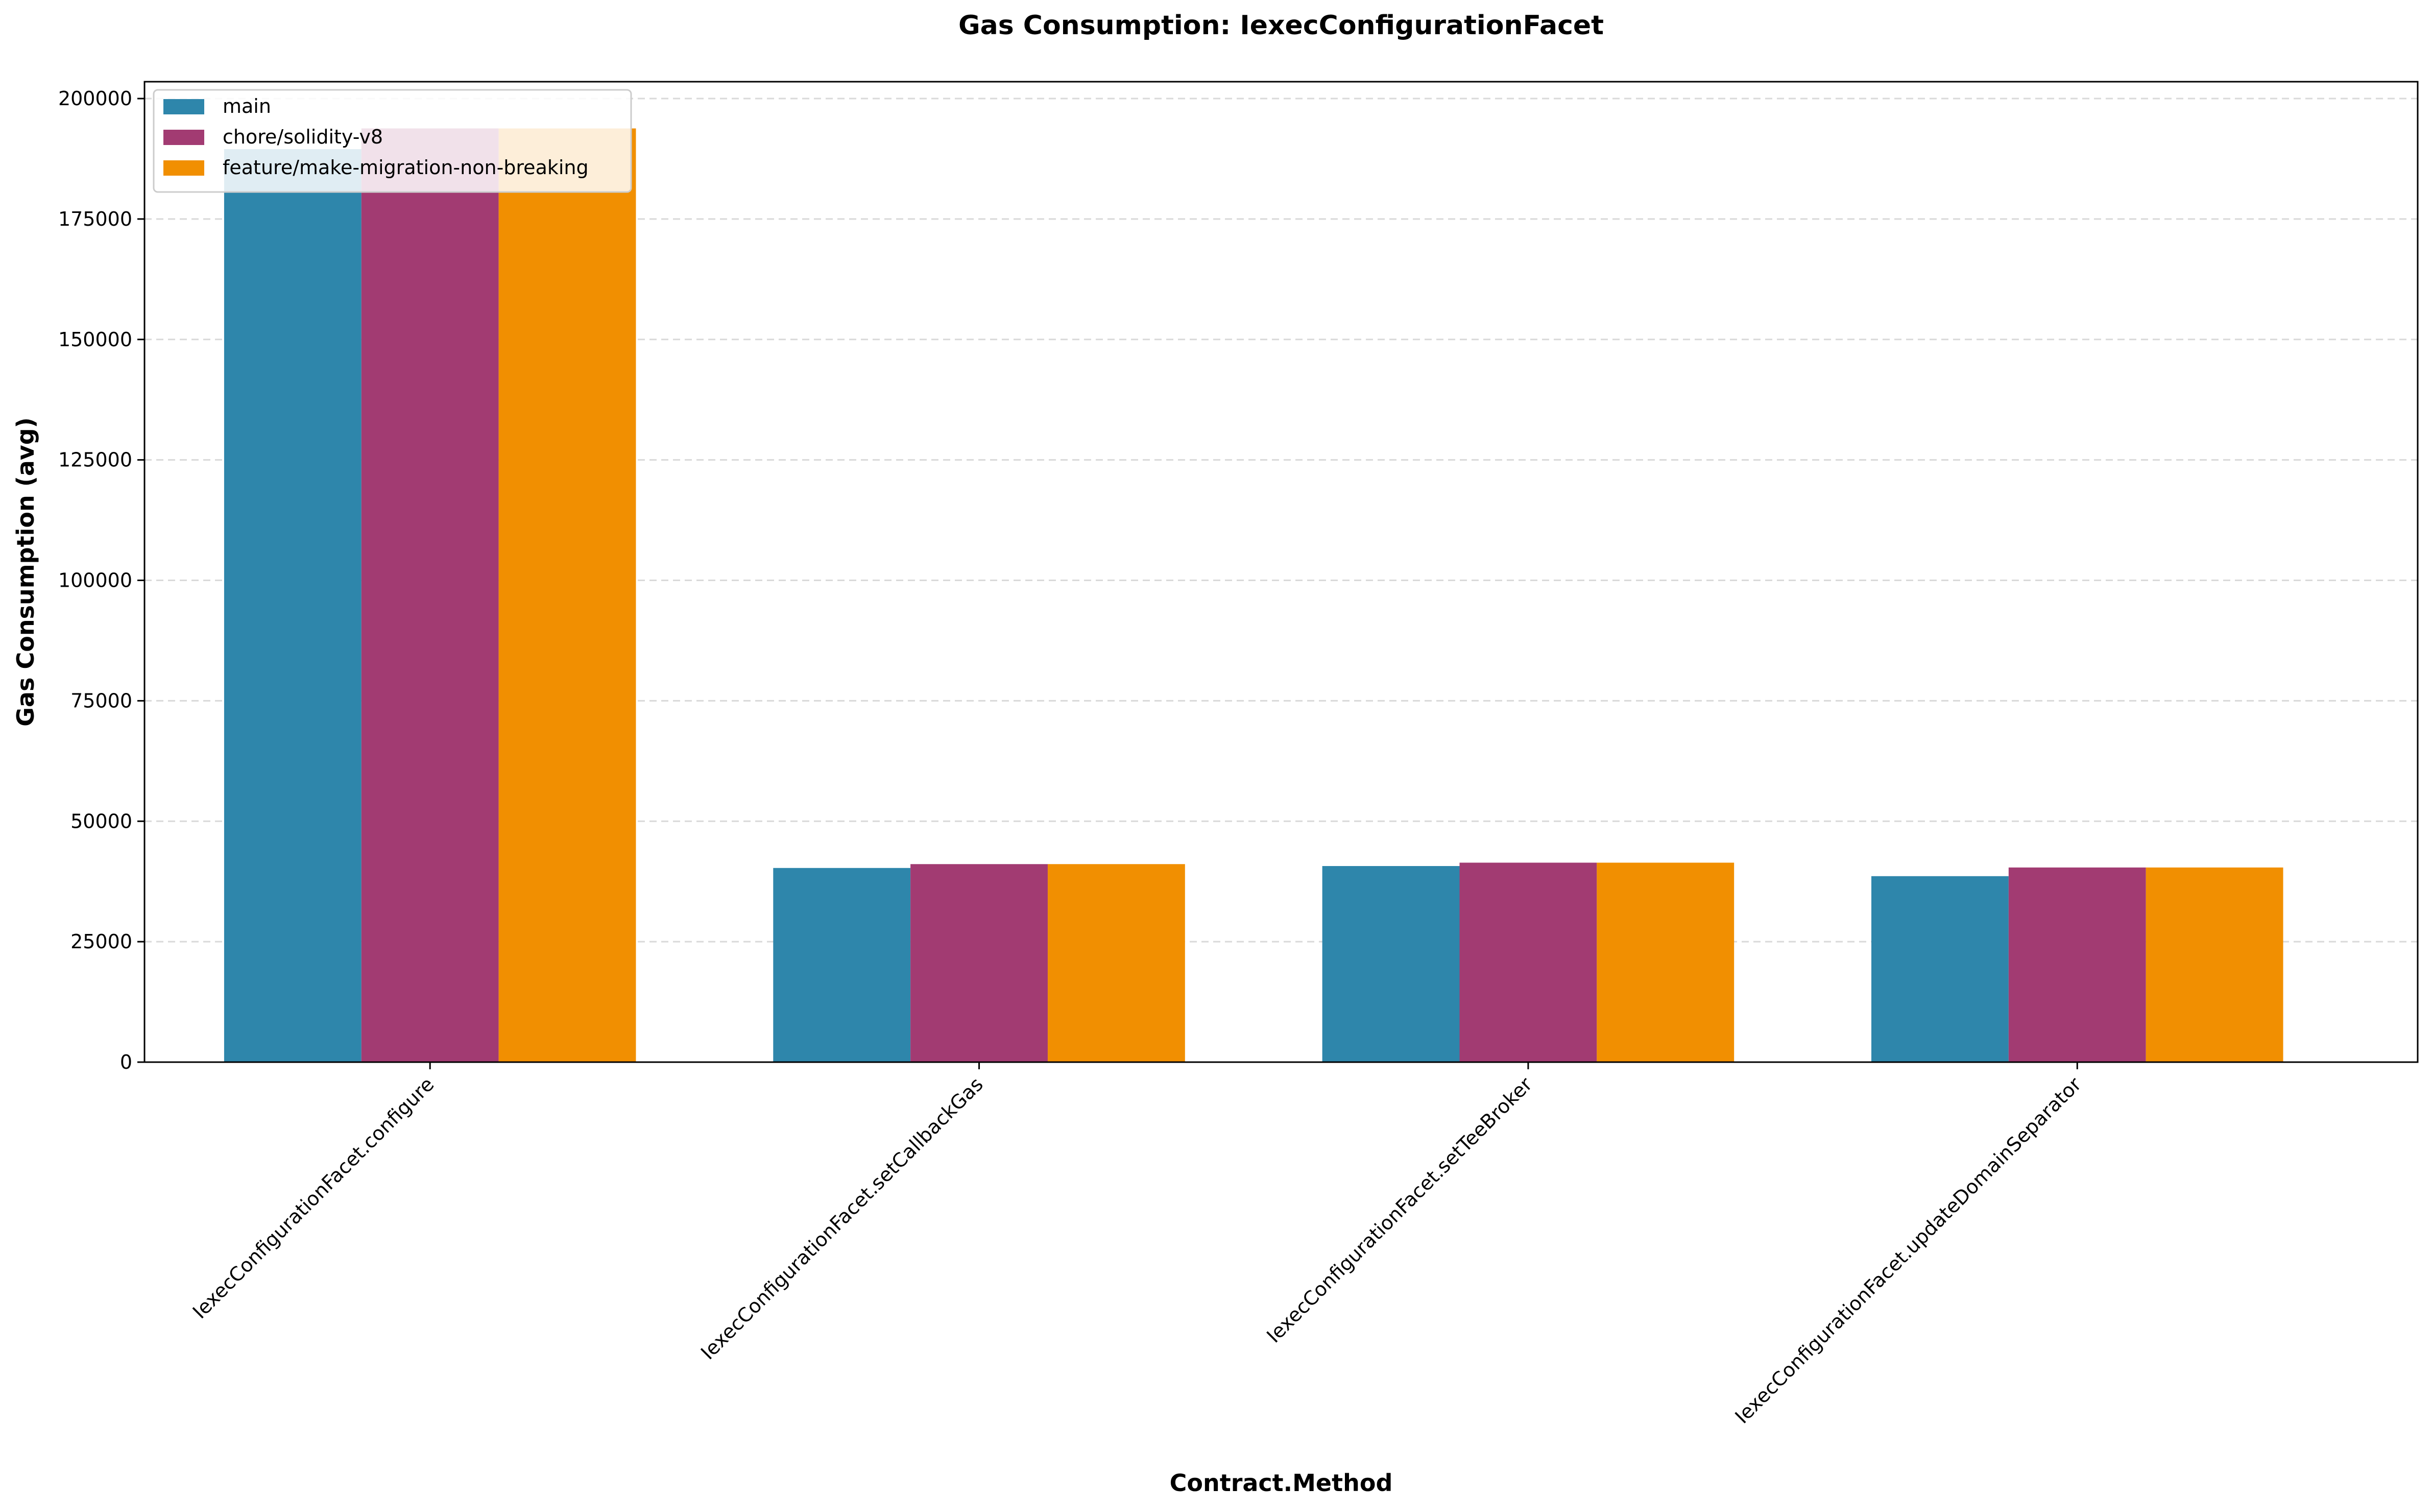  What do you see at coordinates (406, 167) in the screenshot?
I see `legend-label: feature/make-migration-non-breaking` at bounding box center [406, 167].